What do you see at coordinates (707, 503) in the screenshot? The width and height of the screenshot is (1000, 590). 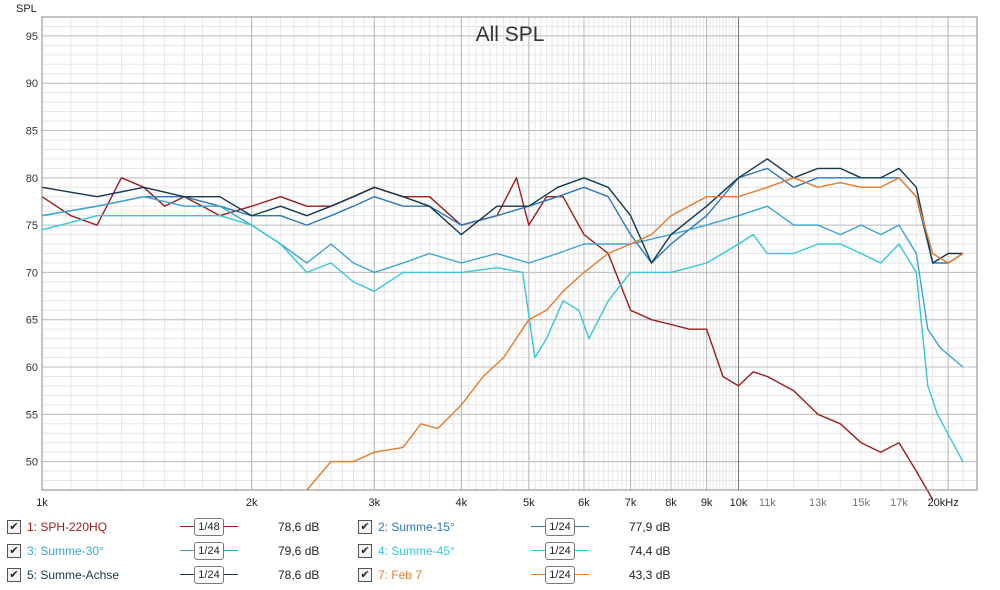 I see `x-tick-label: 9k` at bounding box center [707, 503].